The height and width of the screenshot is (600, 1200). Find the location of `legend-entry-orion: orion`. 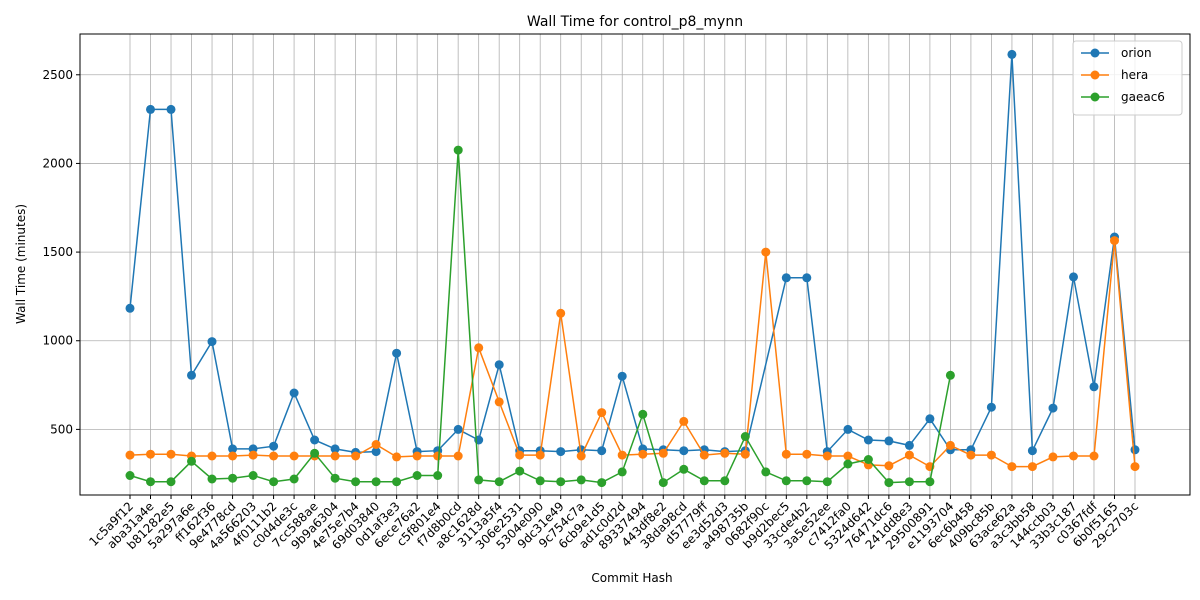

legend-entry-orion: orion is located at coordinates (1136, 53).